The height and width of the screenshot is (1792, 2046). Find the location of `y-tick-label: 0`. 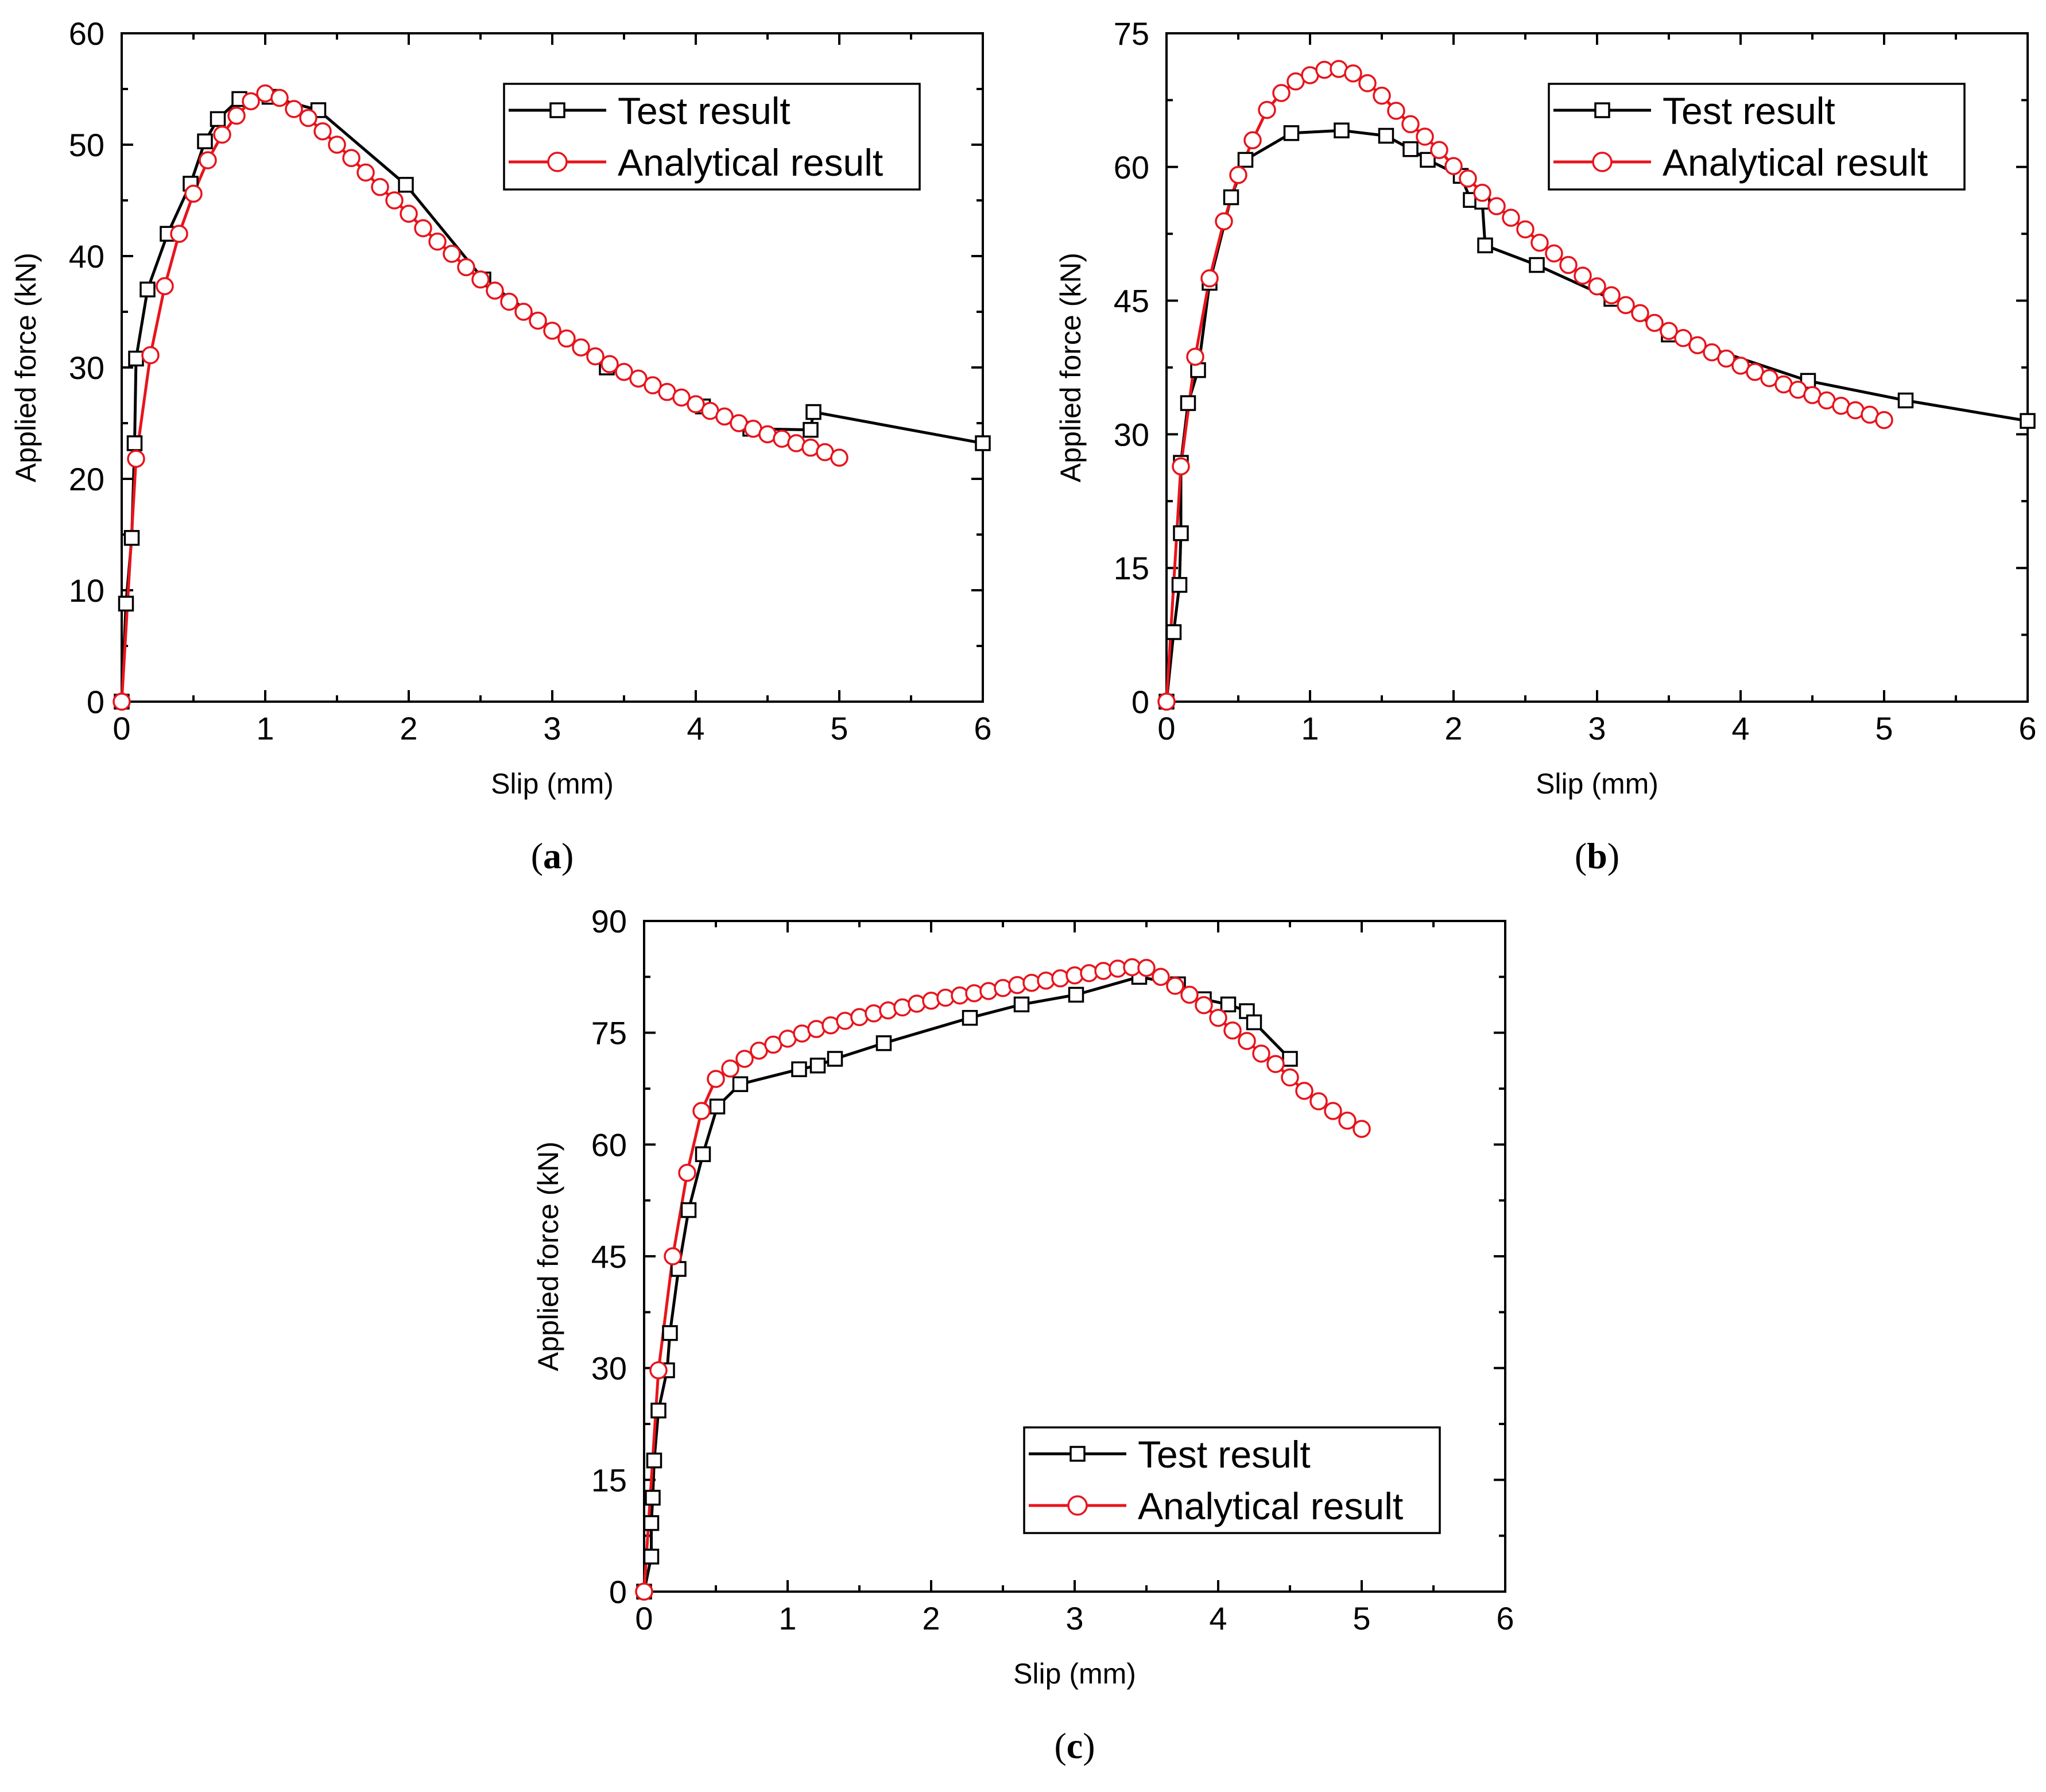

y-tick-label: 0 is located at coordinates (95, 702).